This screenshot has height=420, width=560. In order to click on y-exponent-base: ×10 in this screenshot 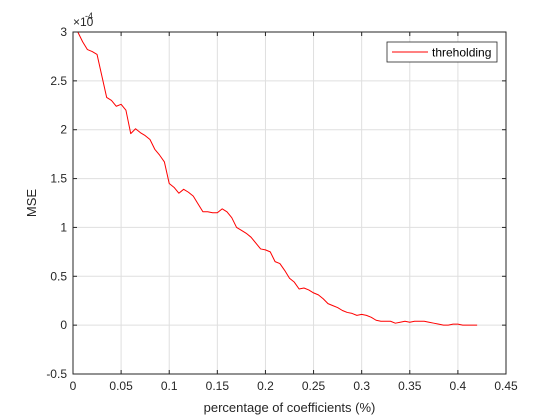, I will do `click(83, 22)`.